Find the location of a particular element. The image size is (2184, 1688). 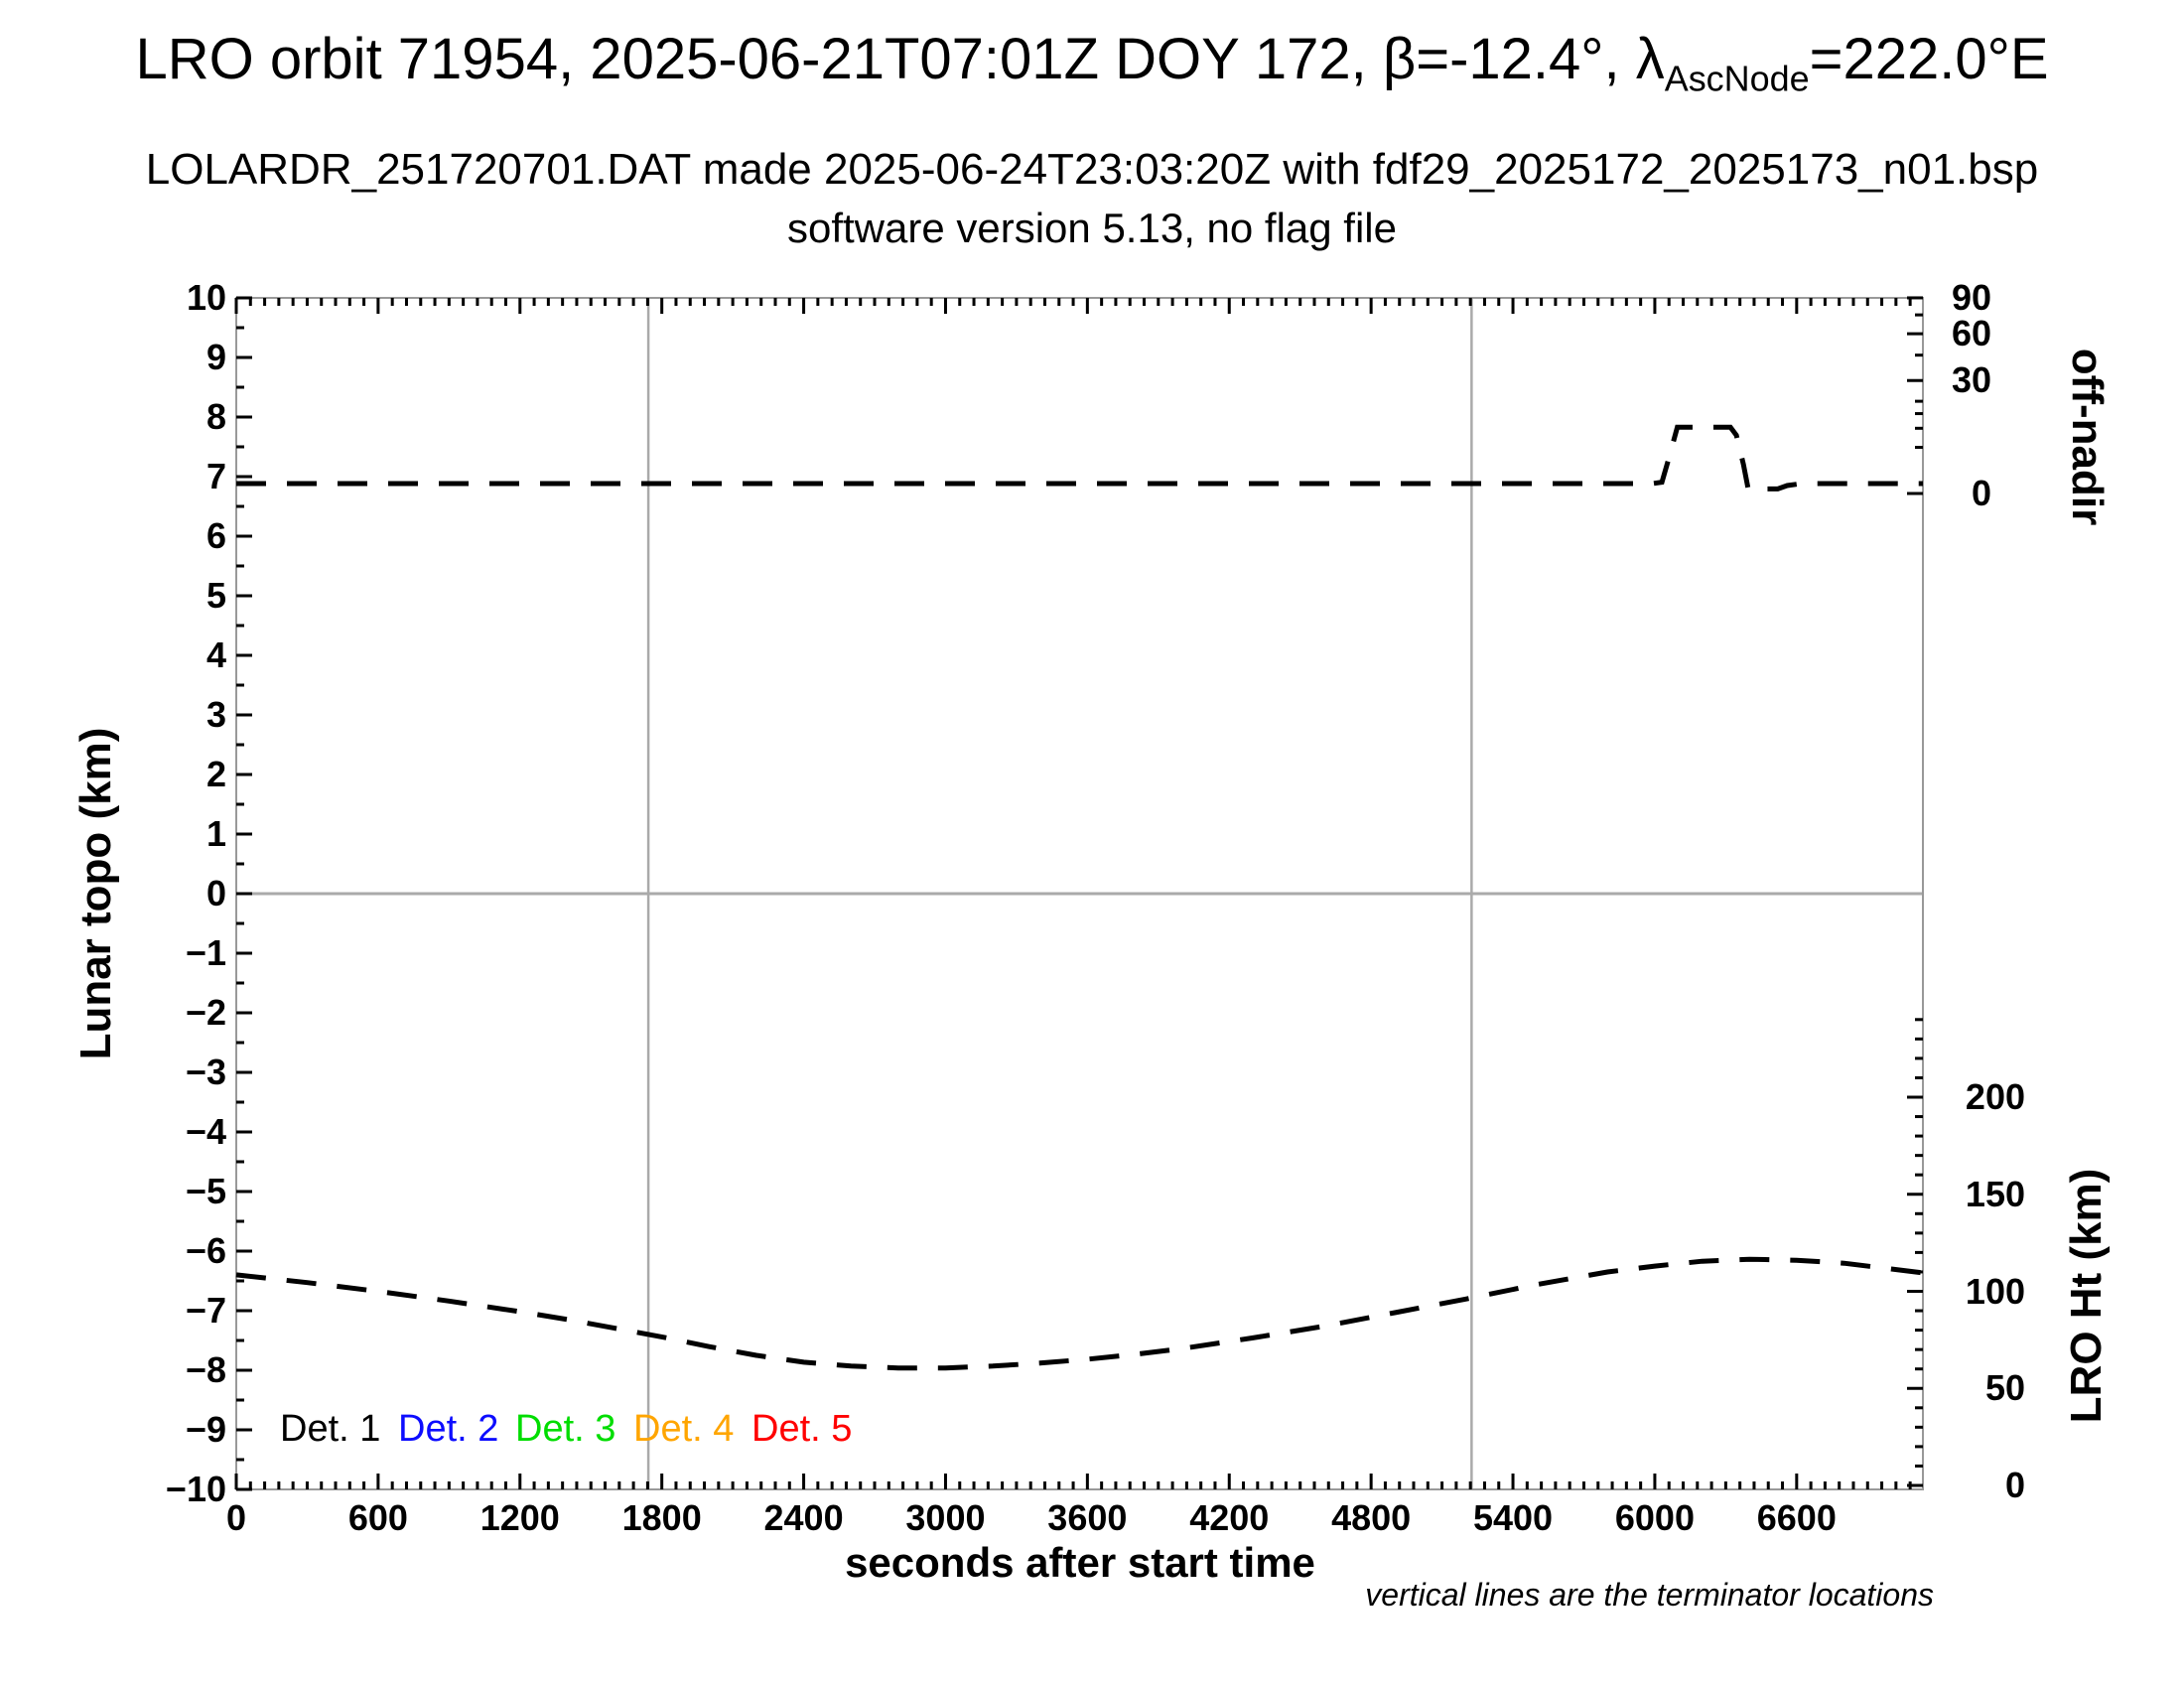

y-left-tick-label: −9 is located at coordinates (205, 1429).